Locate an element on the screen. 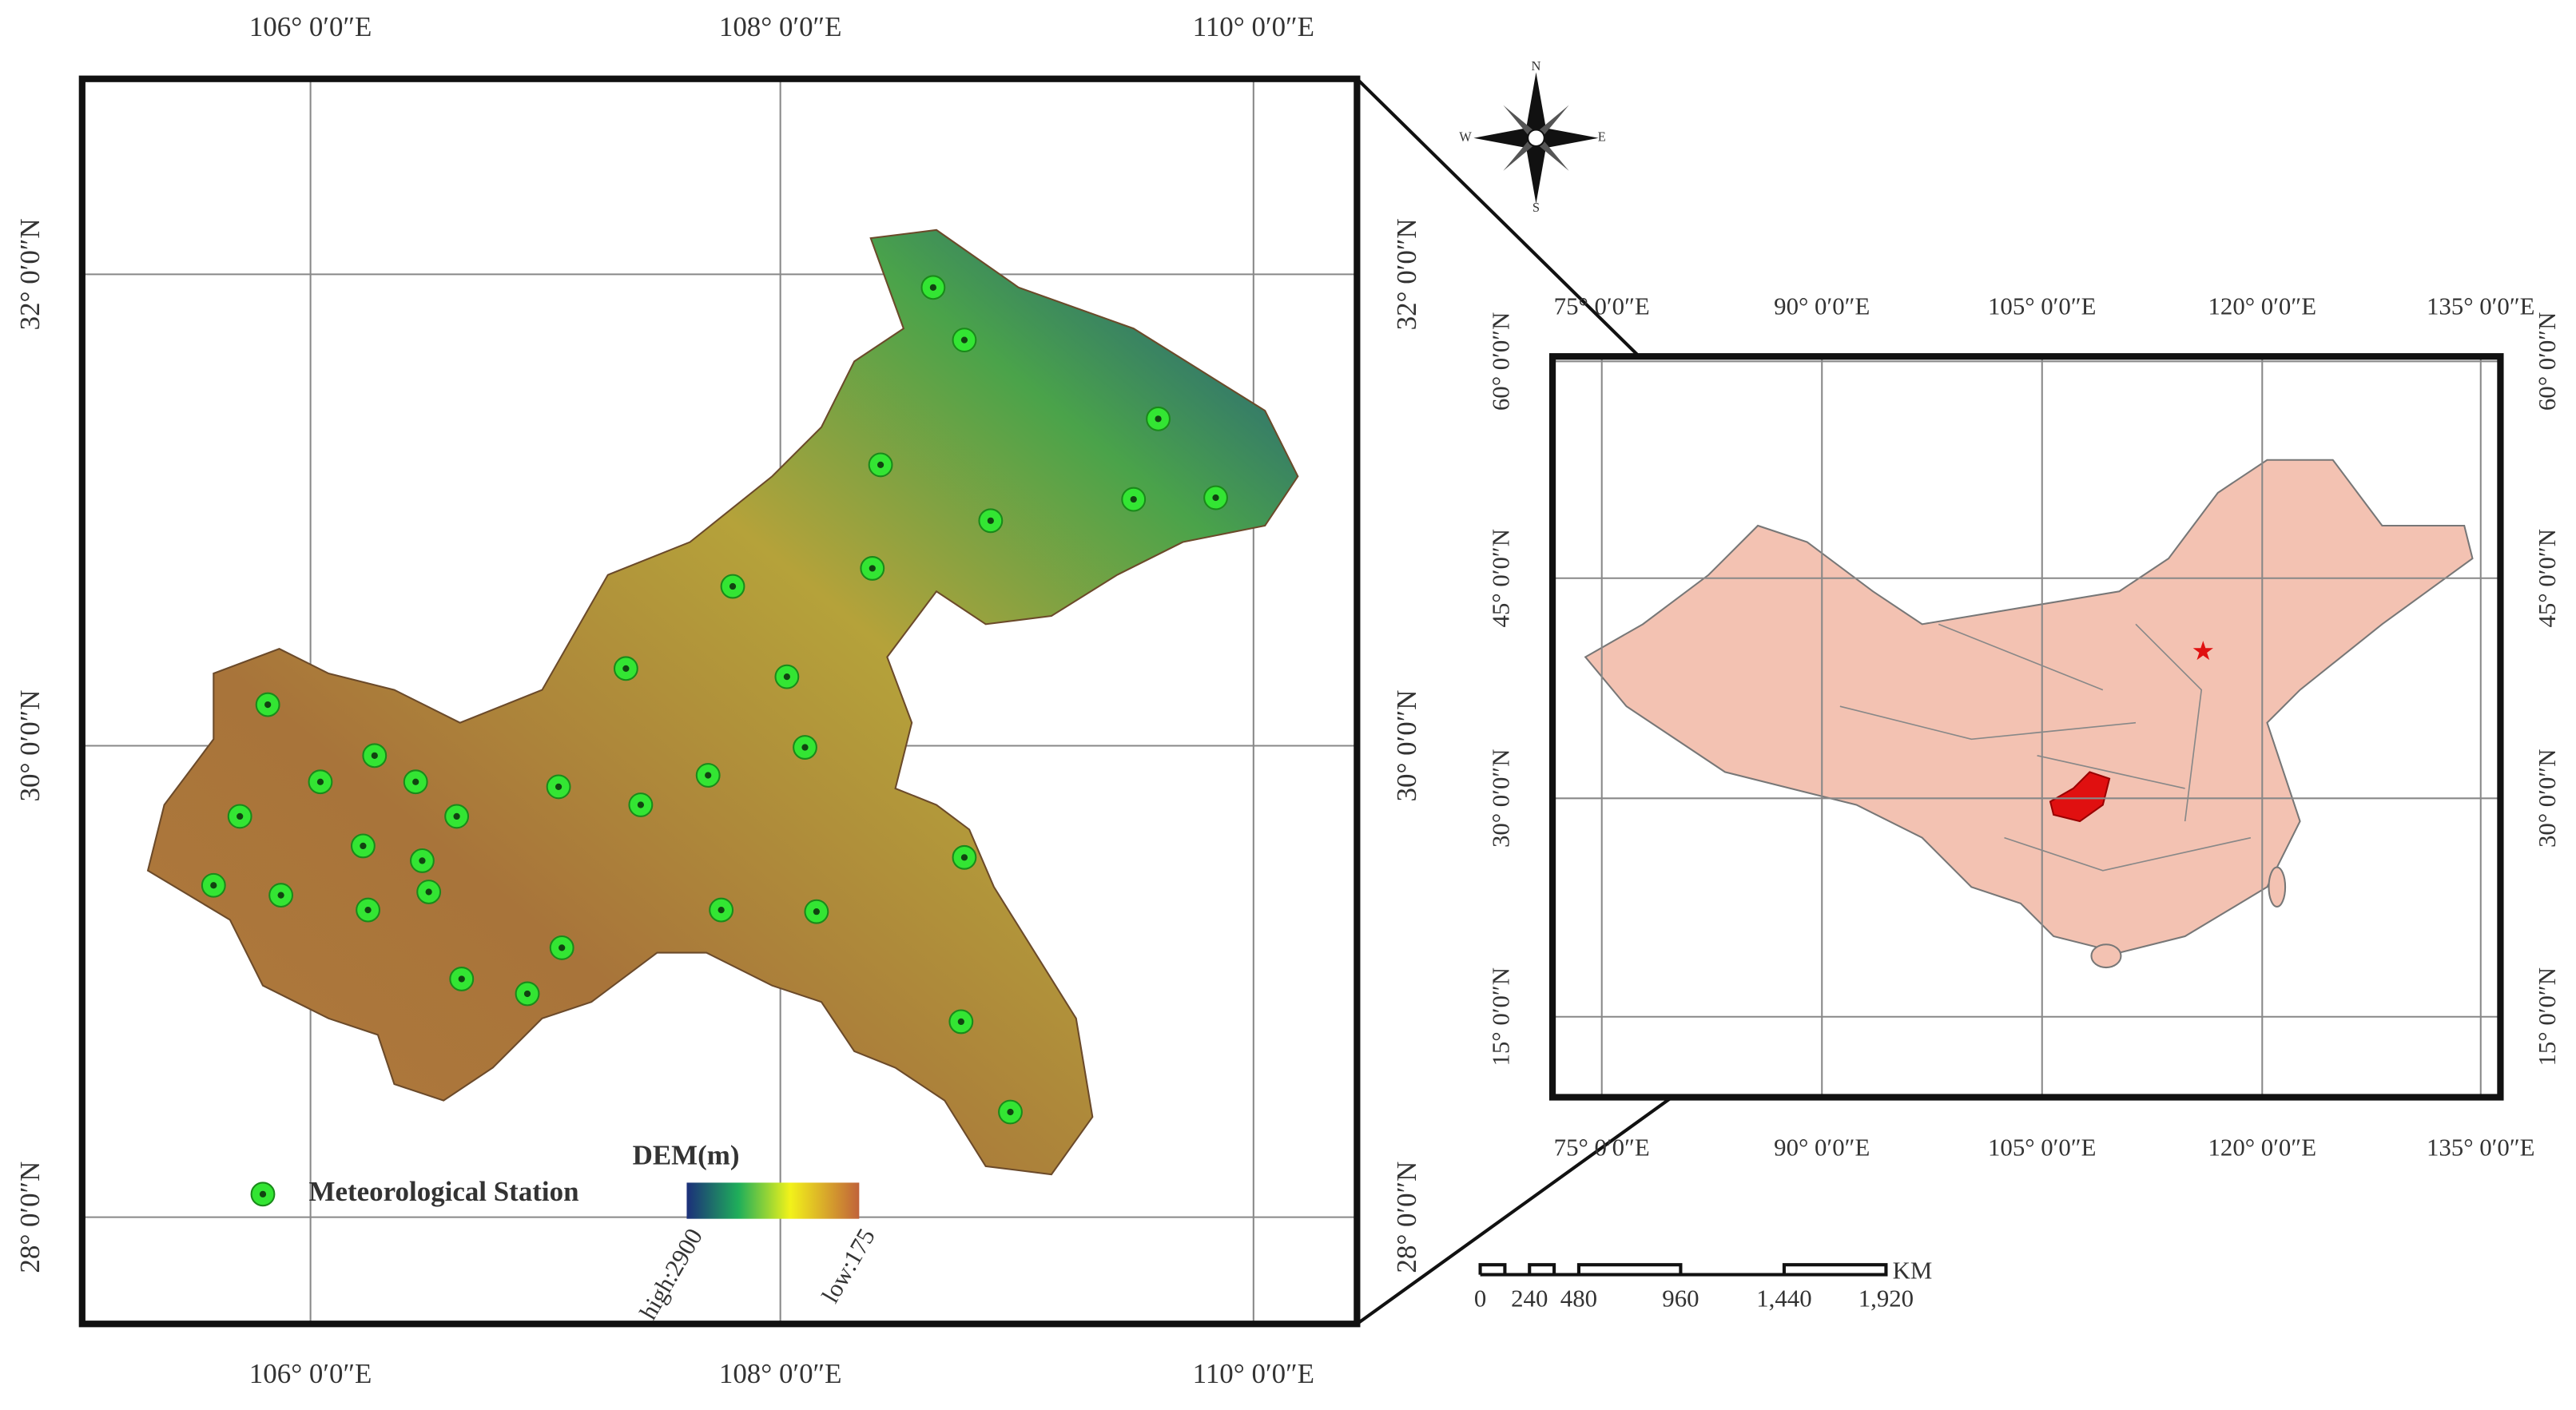 This screenshot has width=2576, height=1410. legend-station-label: Meteorological Station is located at coordinates (444, 1191).